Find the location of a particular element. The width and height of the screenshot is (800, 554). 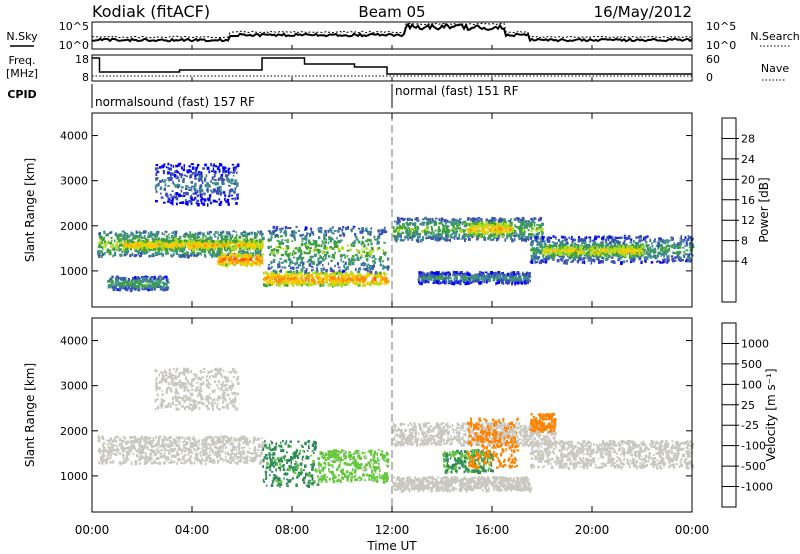

noise-tick-right-top: 10^5 is located at coordinates (721, 26).